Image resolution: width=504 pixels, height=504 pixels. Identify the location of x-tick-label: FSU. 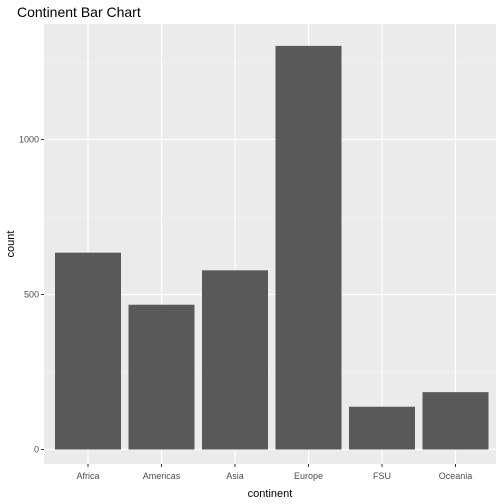
(382, 476).